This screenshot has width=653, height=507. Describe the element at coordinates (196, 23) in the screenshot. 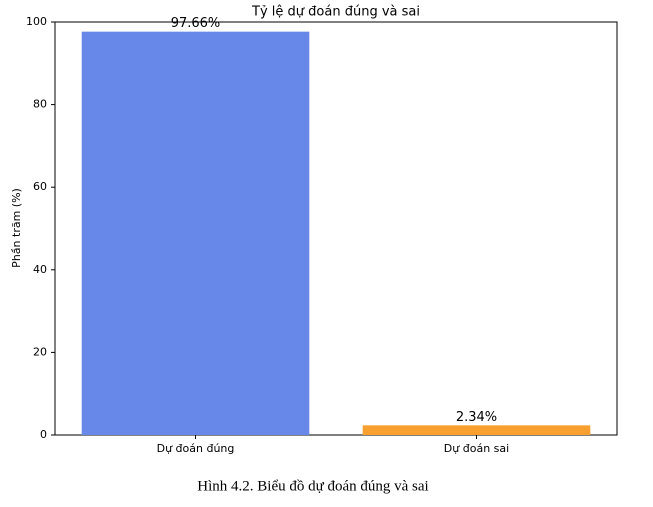

I see `value-label: 97.66%` at that location.